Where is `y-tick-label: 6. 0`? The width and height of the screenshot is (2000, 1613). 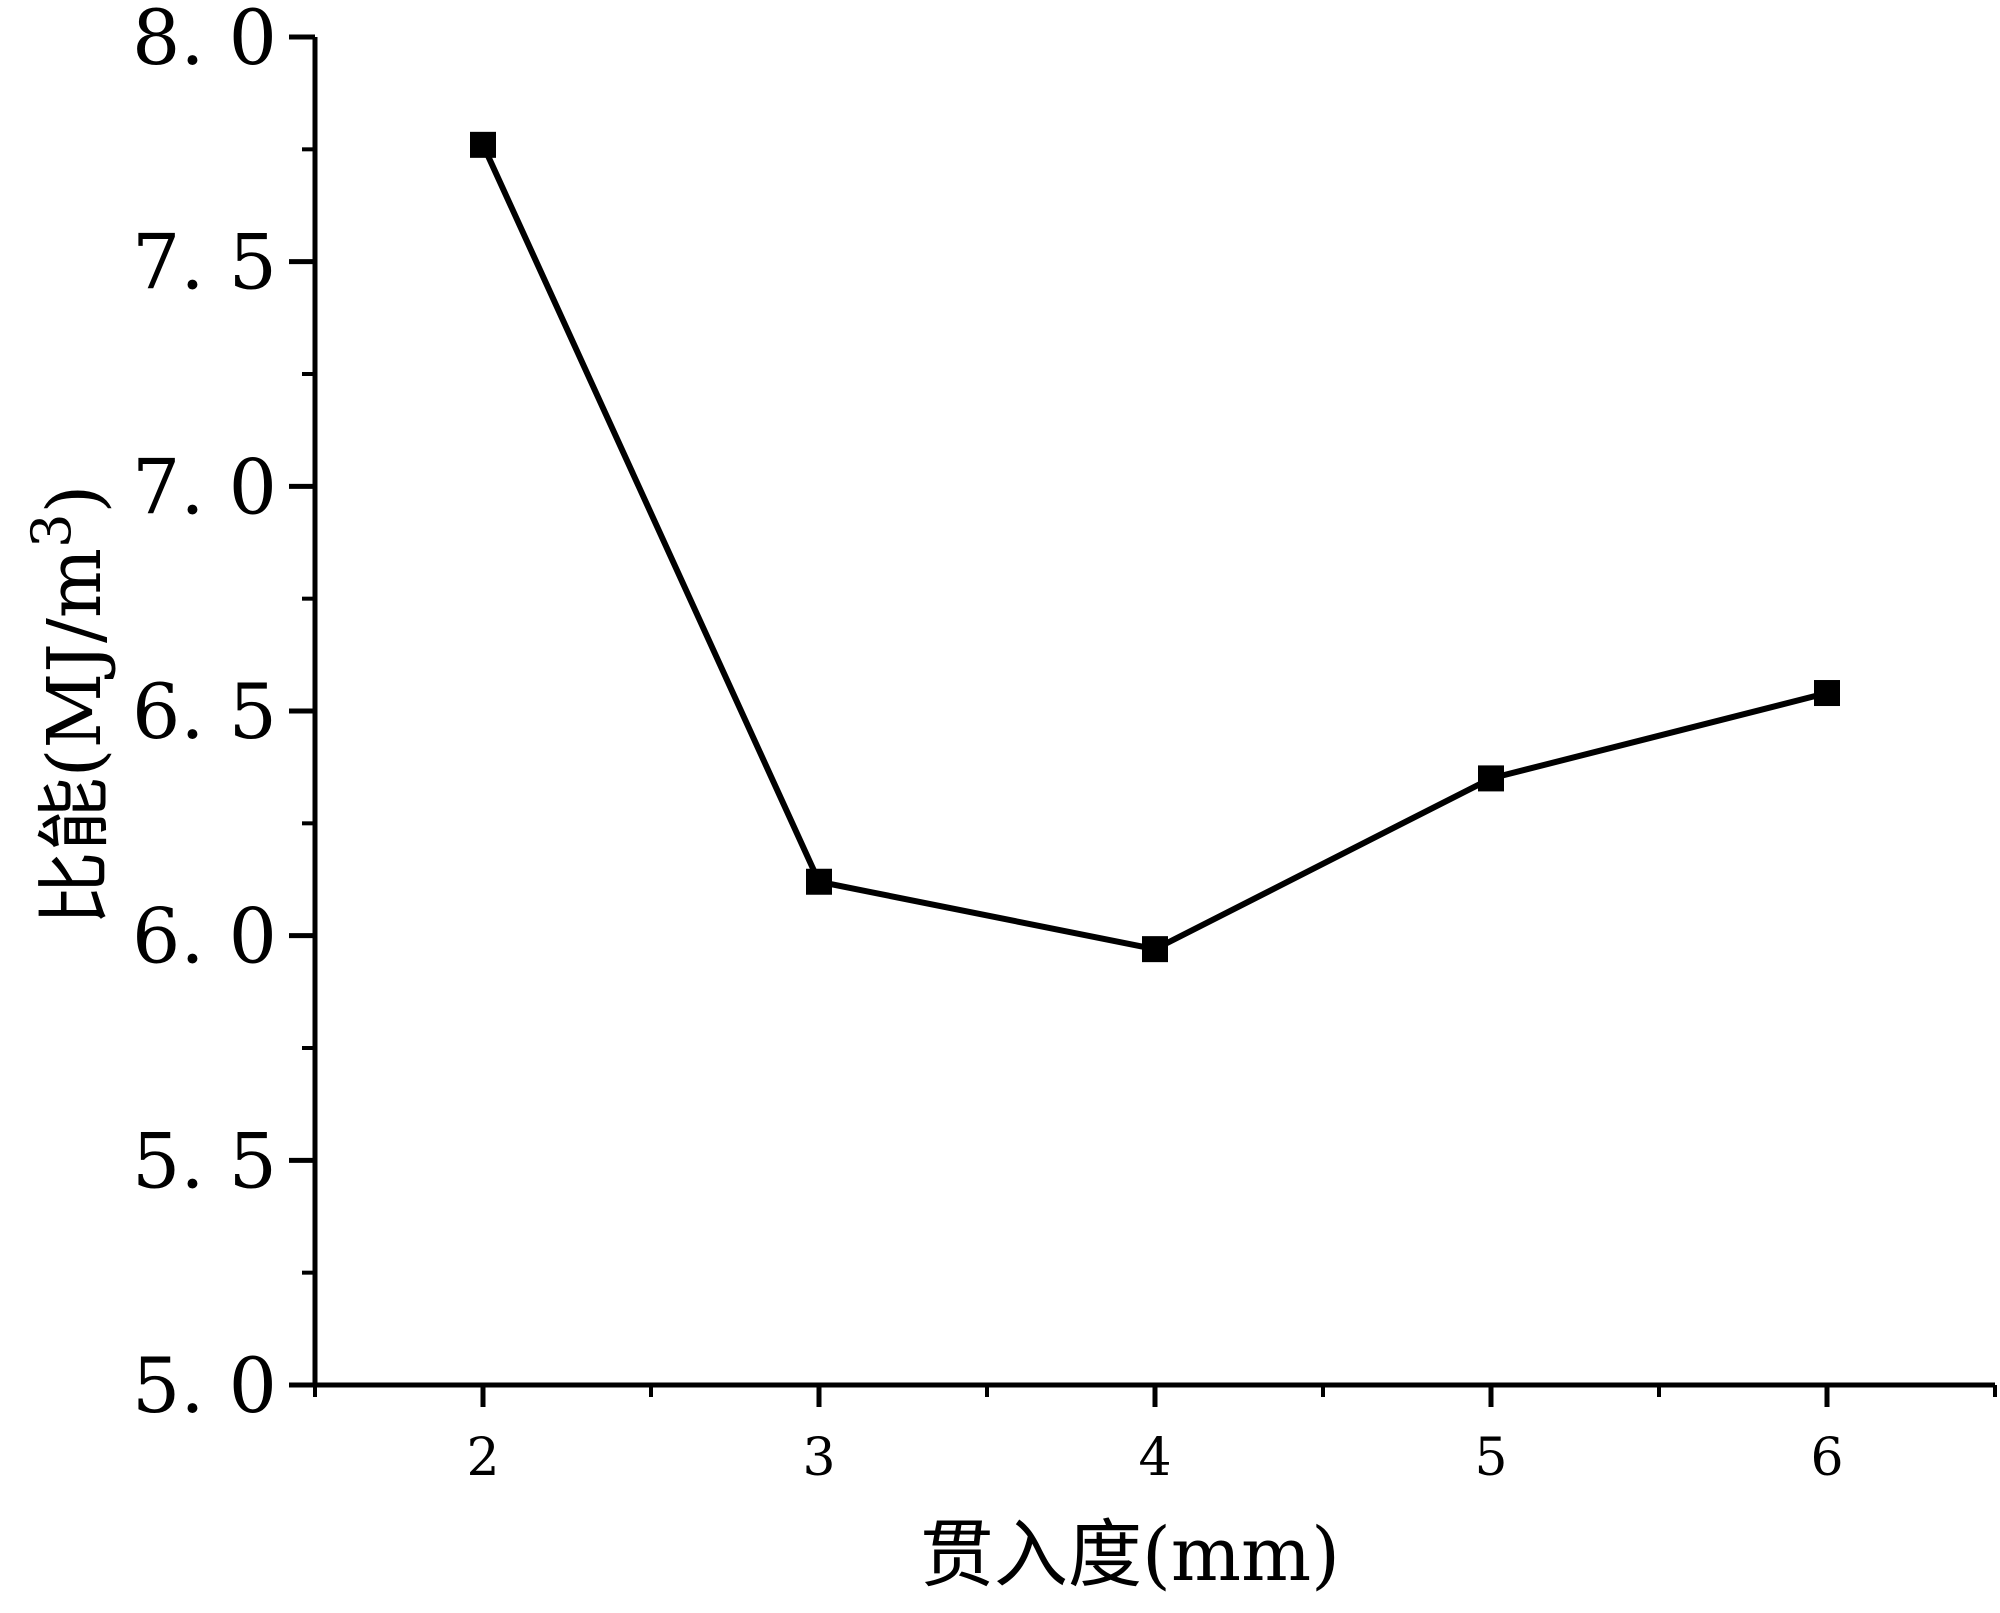 y-tick-label: 6. 0 is located at coordinates (204, 936).